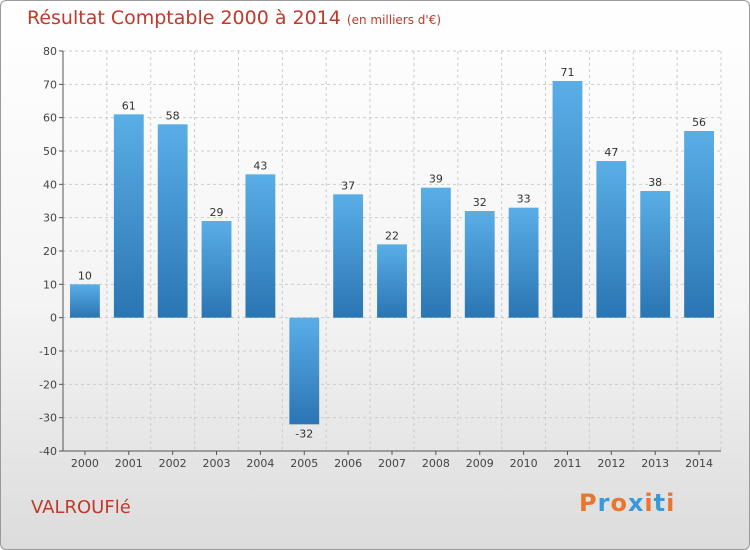 This screenshot has height=550, width=750. I want to click on y-tick-label: -20, so click(48, 384).